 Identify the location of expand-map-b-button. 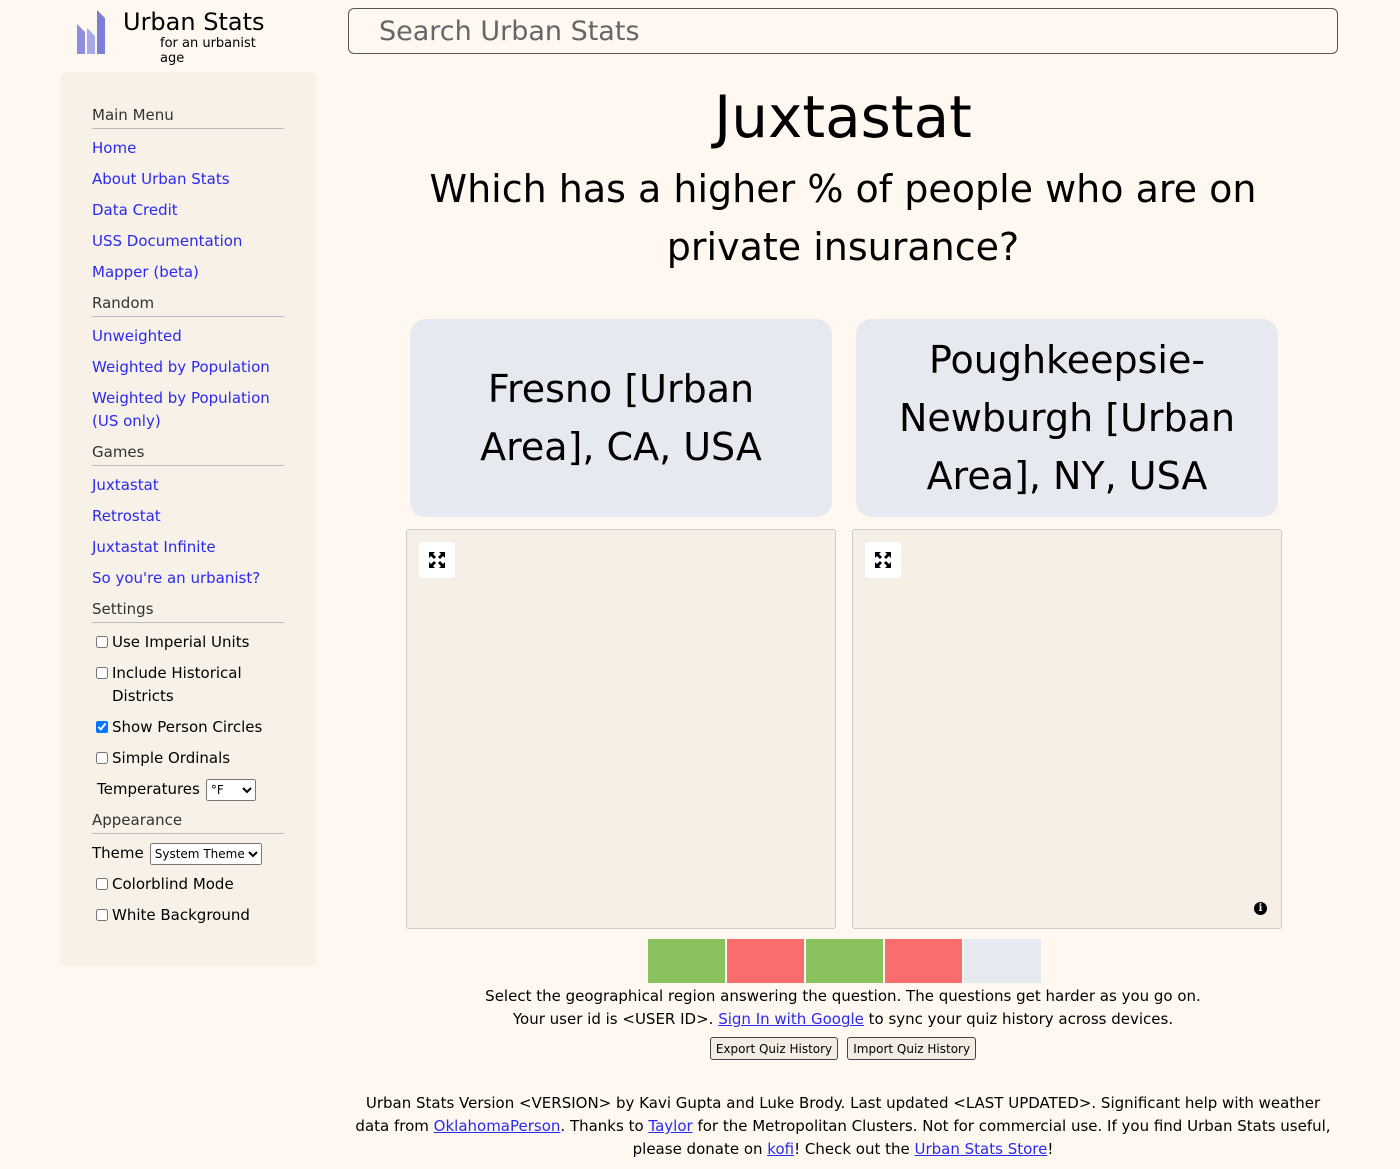
(883, 560).